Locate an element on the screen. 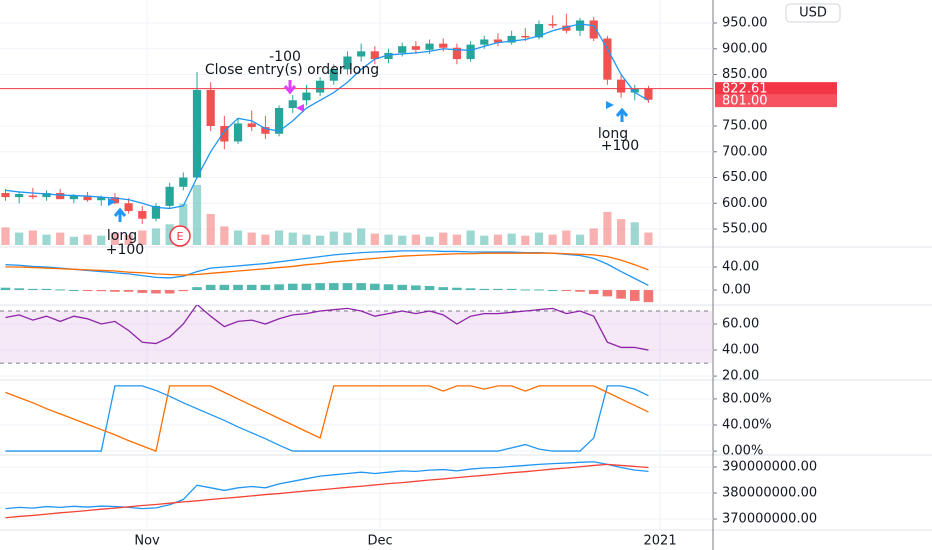 Image resolution: width=932 pixels, height=550 pixels. x-tick-label: Dec is located at coordinates (379, 541).